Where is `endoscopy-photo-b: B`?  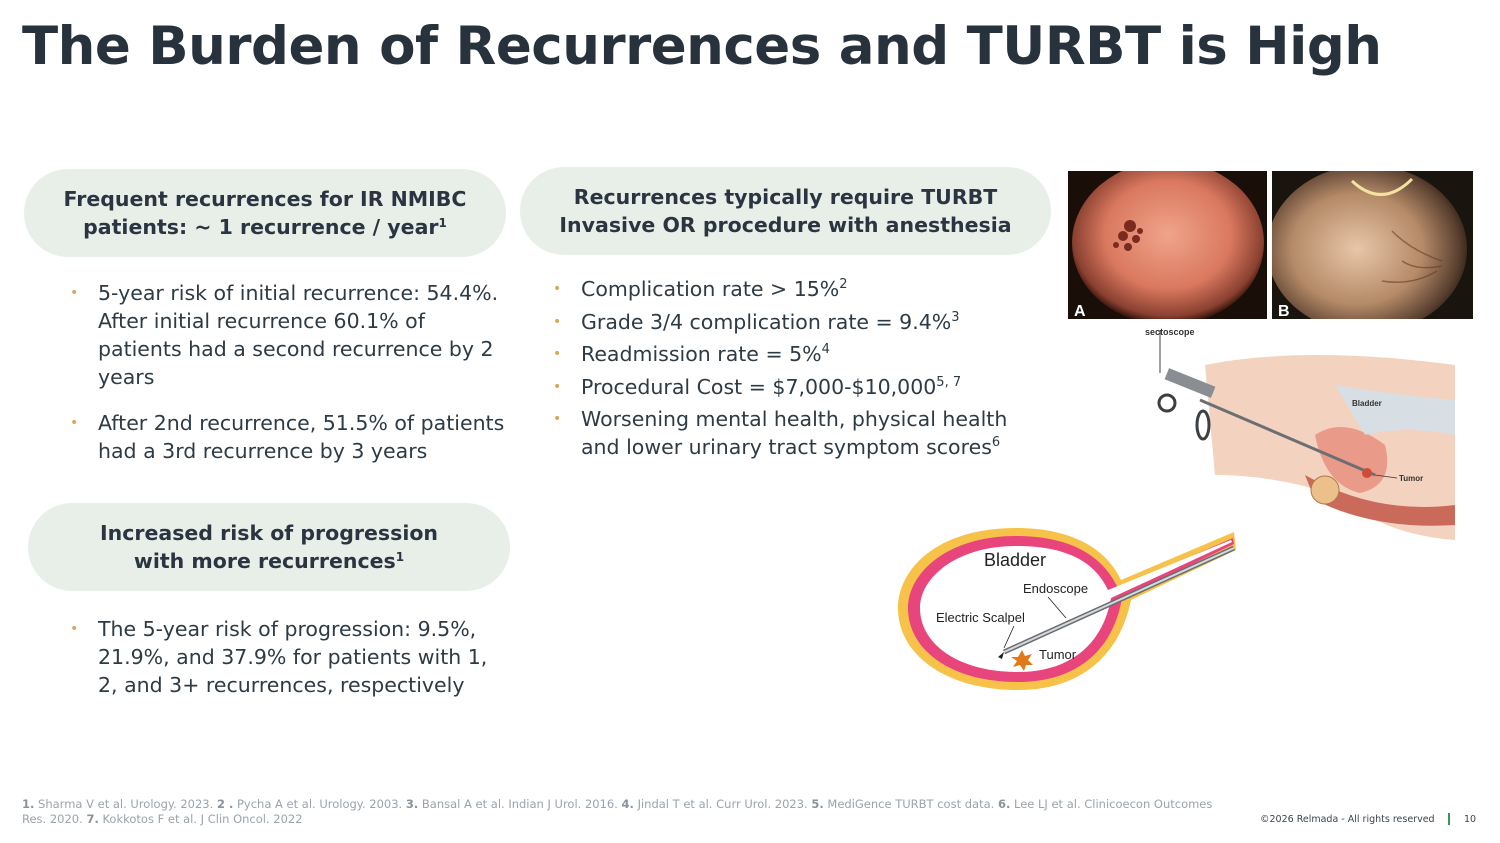 endoscopy-photo-b: B is located at coordinates (1372, 245).